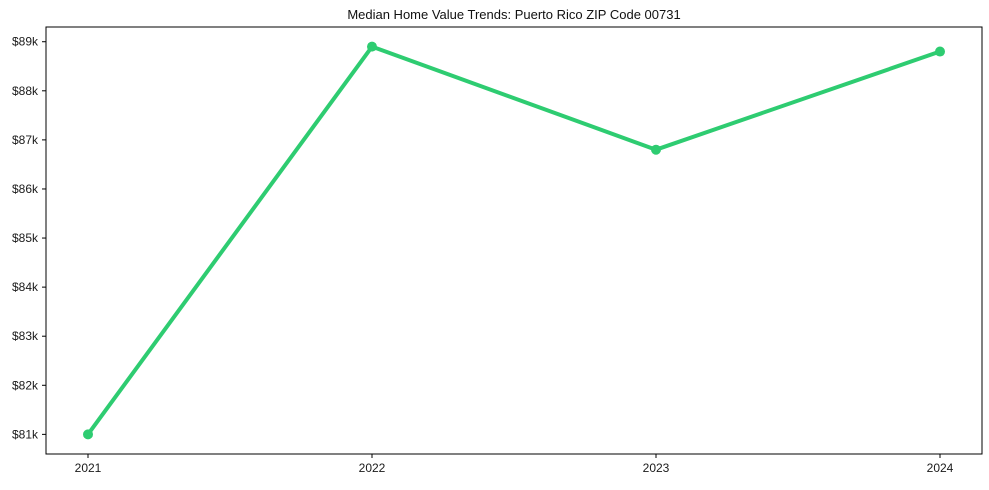 Image resolution: width=989 pixels, height=490 pixels. What do you see at coordinates (372, 468) in the screenshot?
I see `x-axis-tick-label: 2022` at bounding box center [372, 468].